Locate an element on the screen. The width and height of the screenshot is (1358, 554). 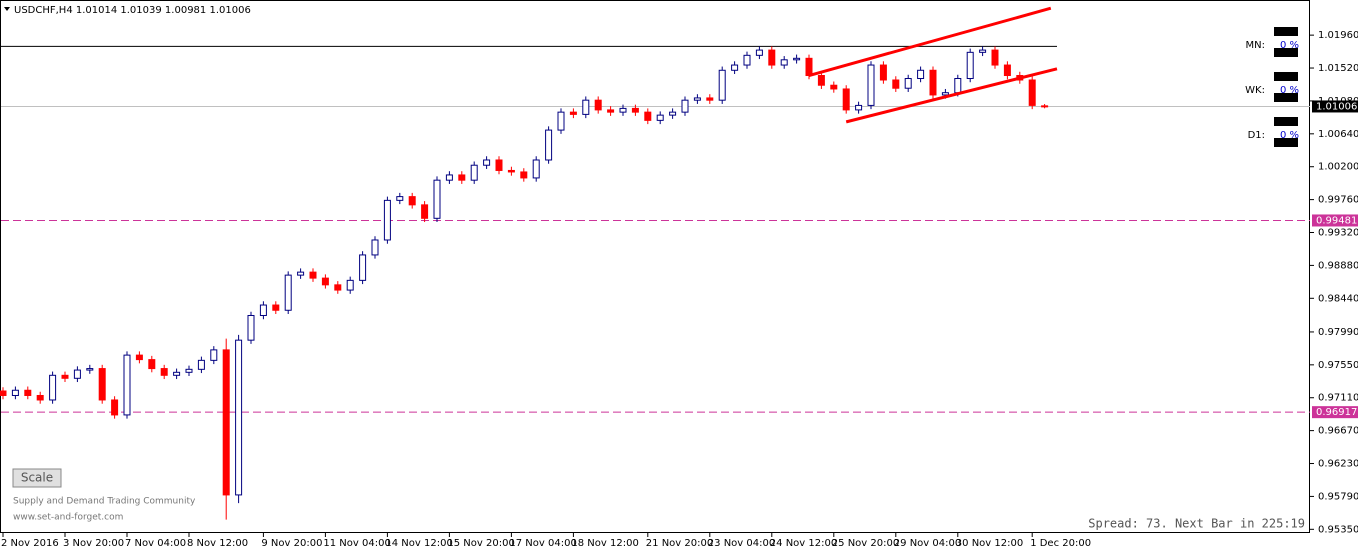
x-tick-label: 18 Nov 12:00 is located at coordinates (604, 543).